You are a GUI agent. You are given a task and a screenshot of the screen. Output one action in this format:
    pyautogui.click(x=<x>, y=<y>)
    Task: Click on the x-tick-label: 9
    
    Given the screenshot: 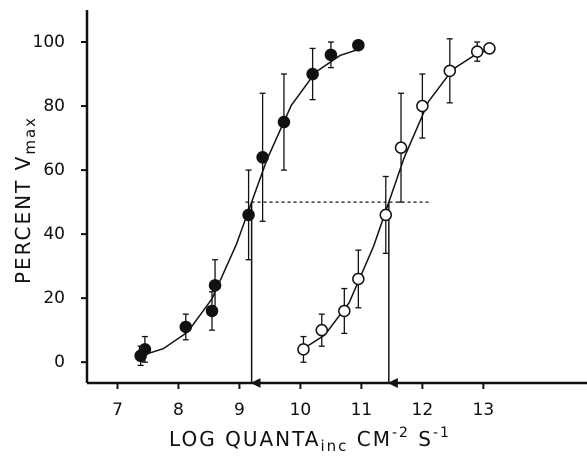 What is the action you would take?
    pyautogui.click(x=239, y=410)
    